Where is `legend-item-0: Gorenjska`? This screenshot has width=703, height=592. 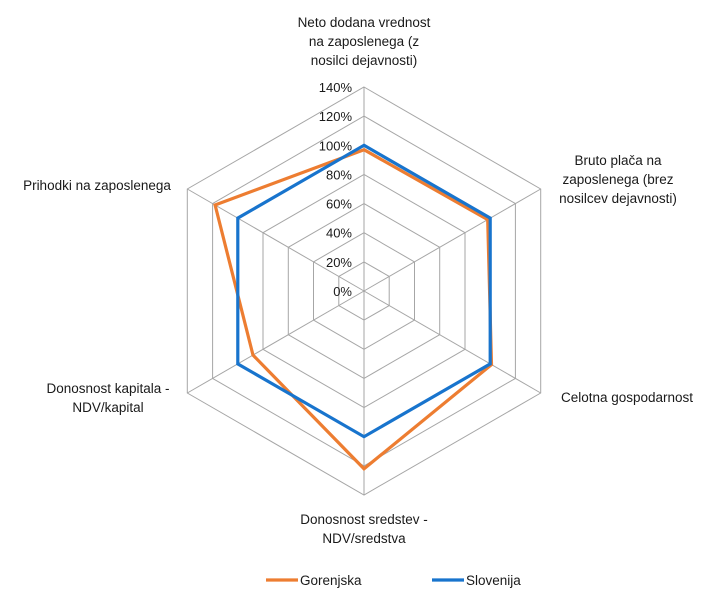
legend-item-0: Gorenjska is located at coordinates (314, 580).